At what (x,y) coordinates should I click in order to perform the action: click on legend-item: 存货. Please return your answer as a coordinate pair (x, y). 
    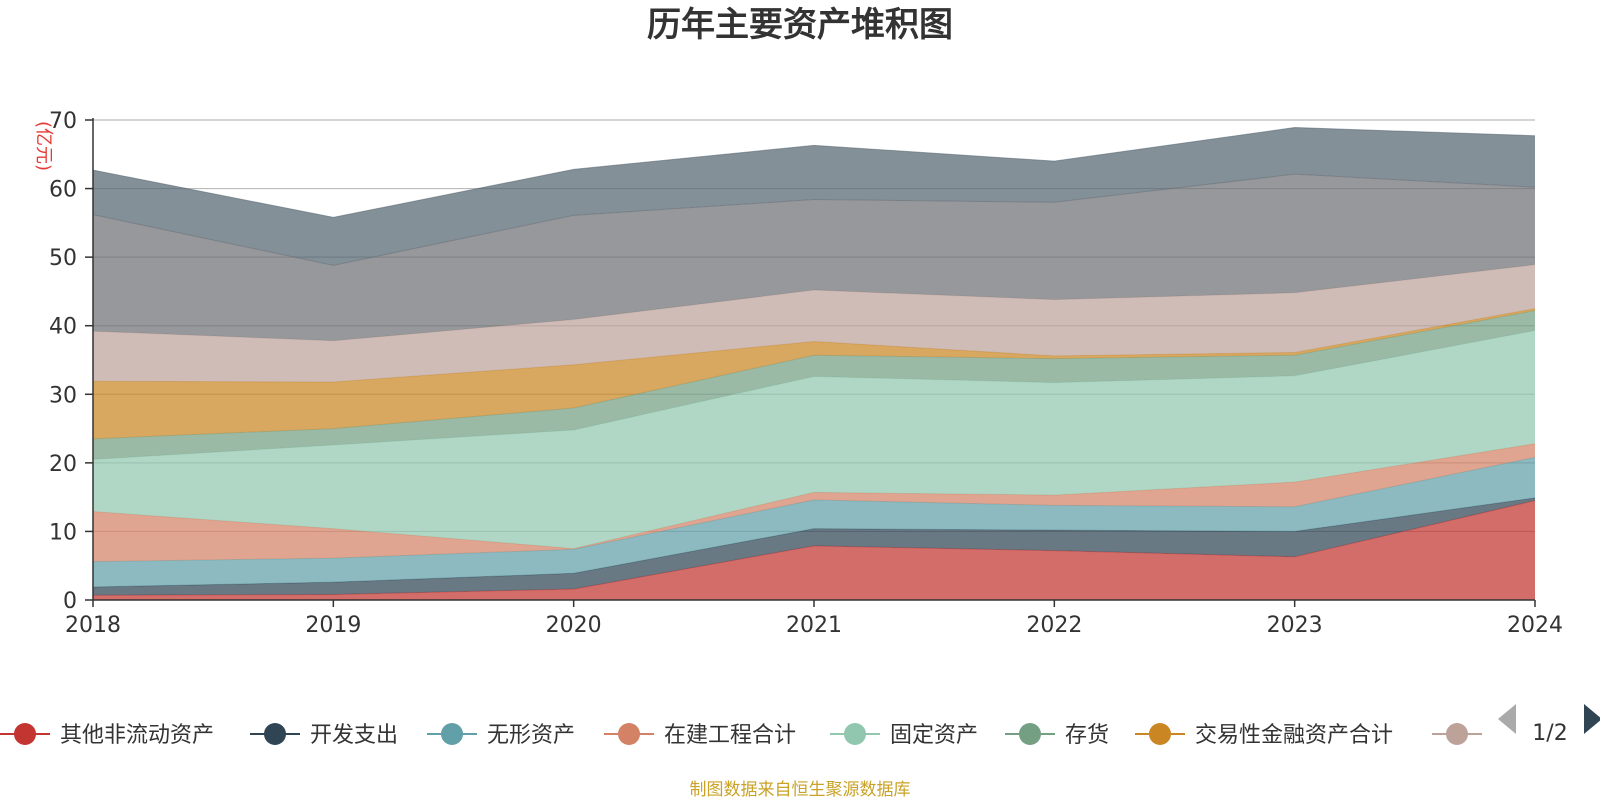
    Looking at the image, I should click on (1057, 735).